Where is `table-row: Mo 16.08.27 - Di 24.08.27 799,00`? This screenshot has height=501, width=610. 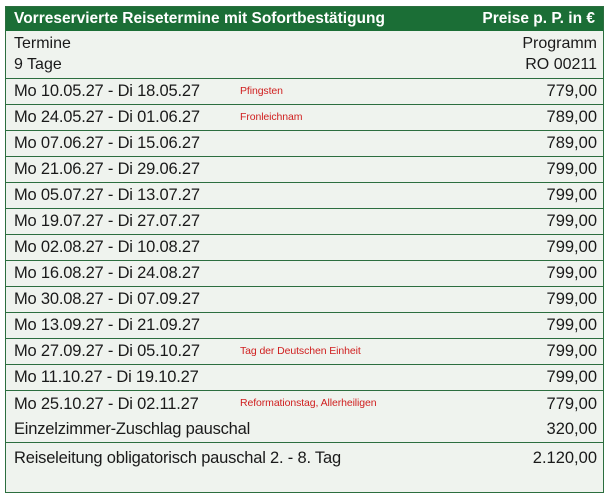
table-row: Mo 16.08.27 - Di 24.08.27 799,00 is located at coordinates (304, 274).